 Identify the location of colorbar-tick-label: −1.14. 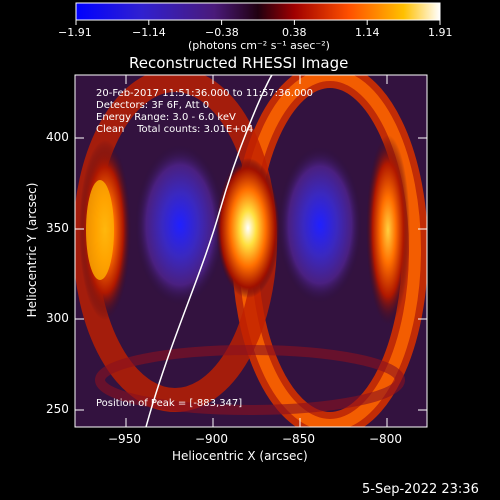
(149, 32).